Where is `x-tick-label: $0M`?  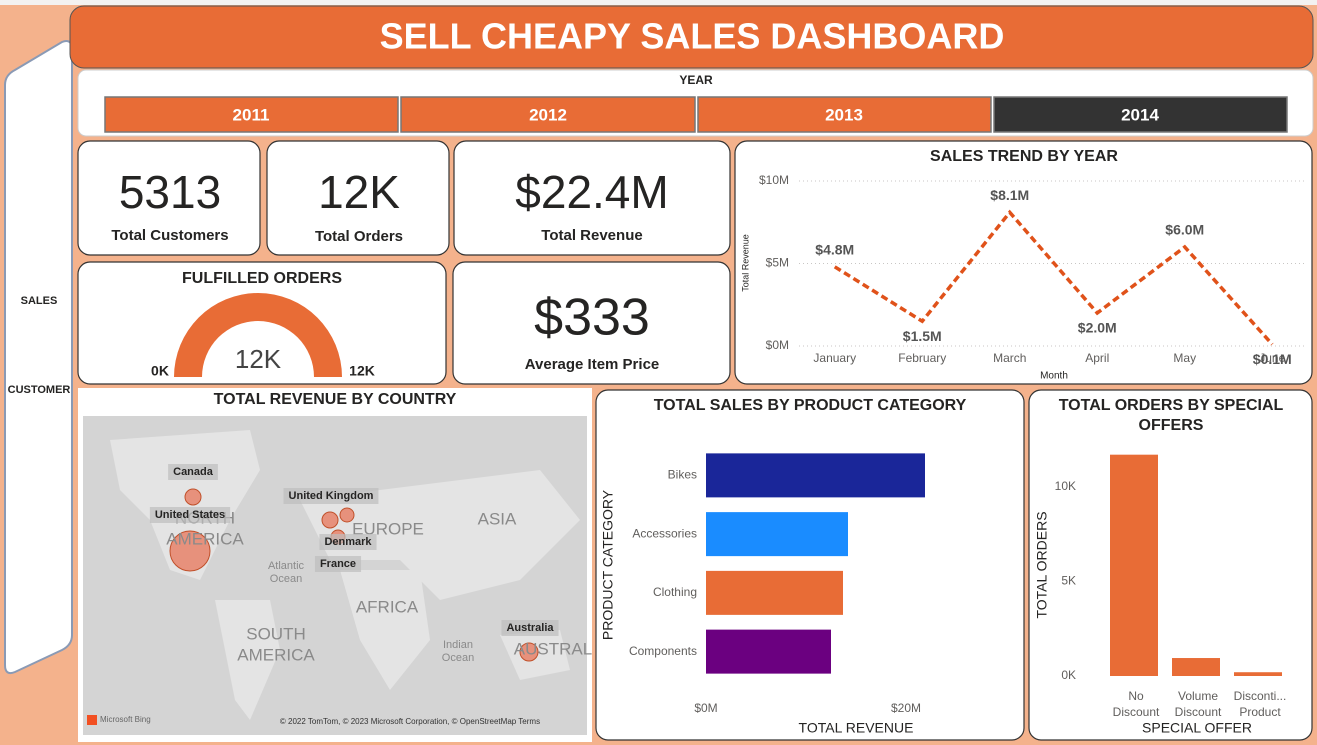 x-tick-label: $0M is located at coordinates (705, 708).